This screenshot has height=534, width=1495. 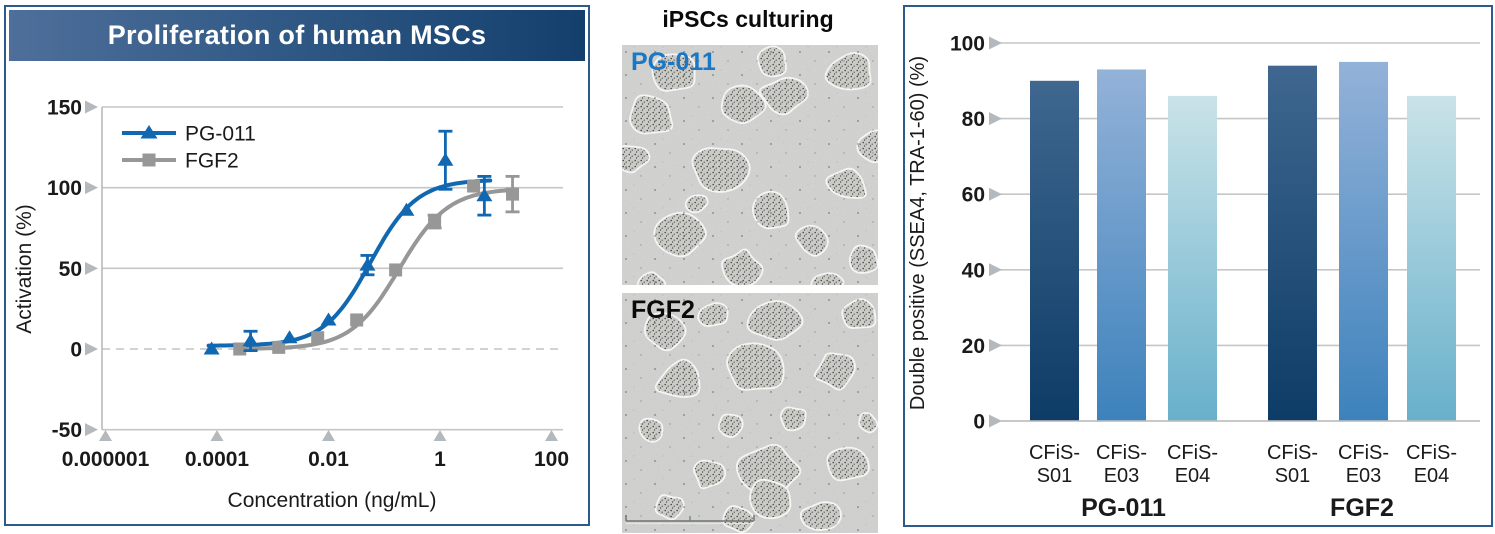 What do you see at coordinates (64, 108) in the screenshot?
I see `y-tick-label: 150` at bounding box center [64, 108].